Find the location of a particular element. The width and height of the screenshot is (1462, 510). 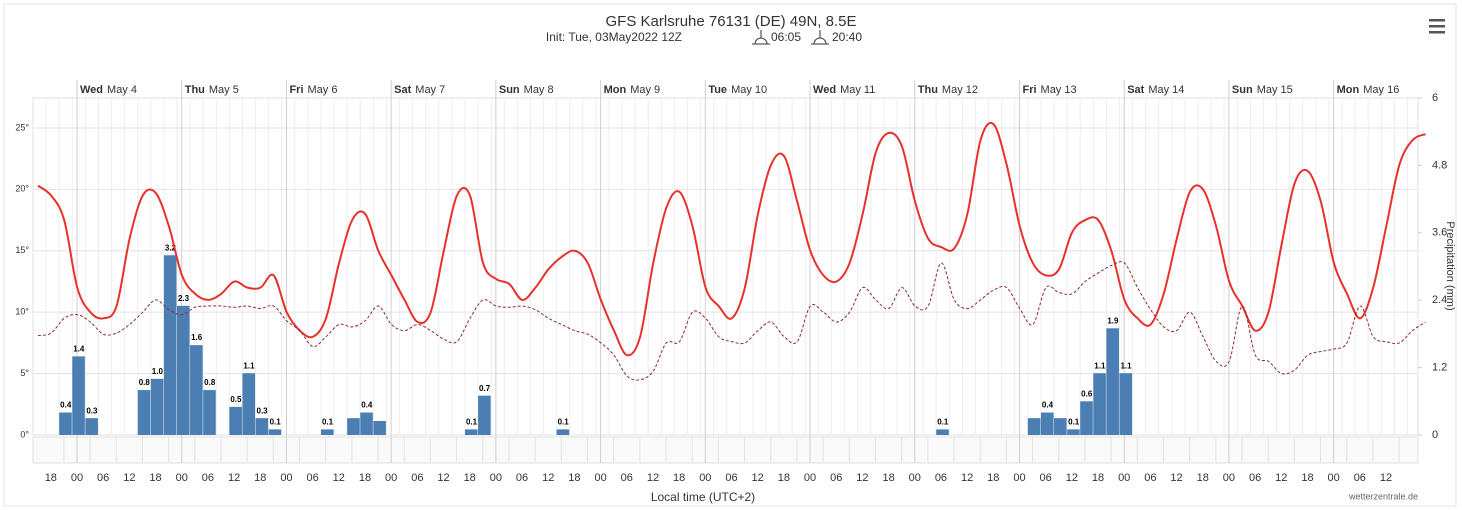

day-label: Fri May 13 is located at coordinates (1049, 90).